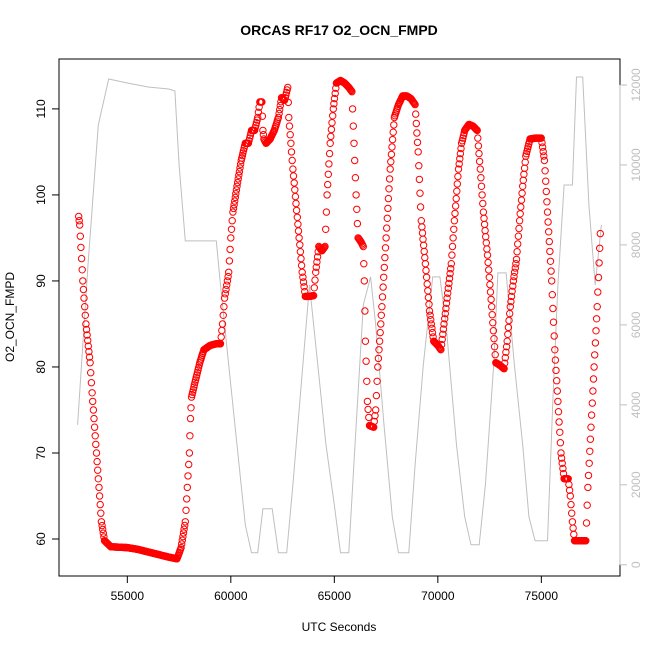 The width and height of the screenshot is (650, 650). Describe the element at coordinates (636, 484) in the screenshot. I see `y2-tick-label: 2000` at that location.